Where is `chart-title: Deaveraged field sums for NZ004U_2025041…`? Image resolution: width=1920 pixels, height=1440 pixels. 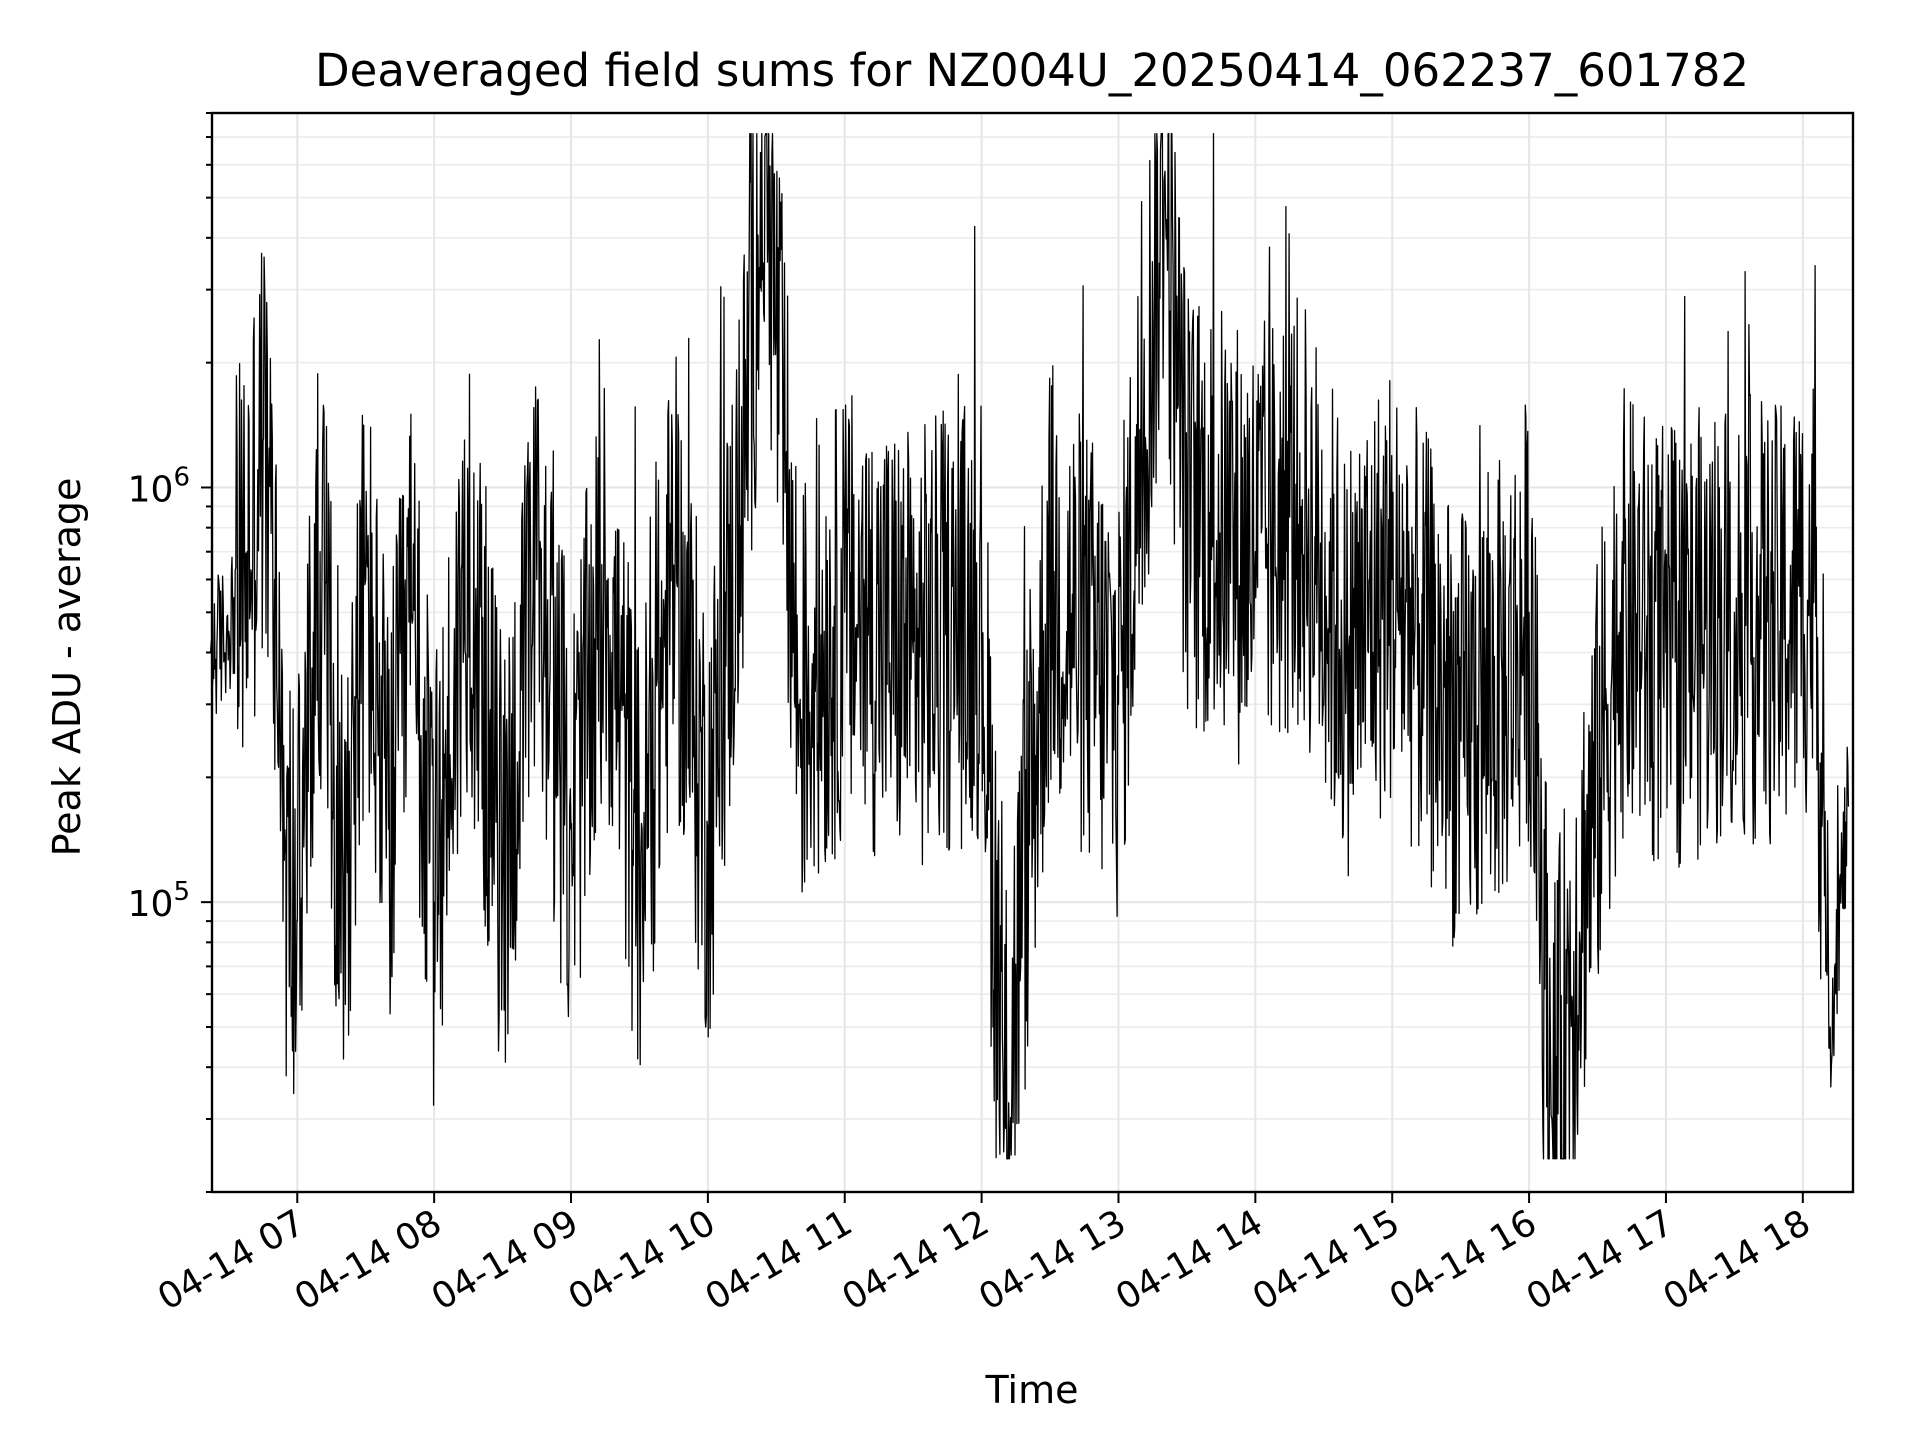
chart-title: Deaveraged field sums for NZ004U_2025041… is located at coordinates (1032, 70).